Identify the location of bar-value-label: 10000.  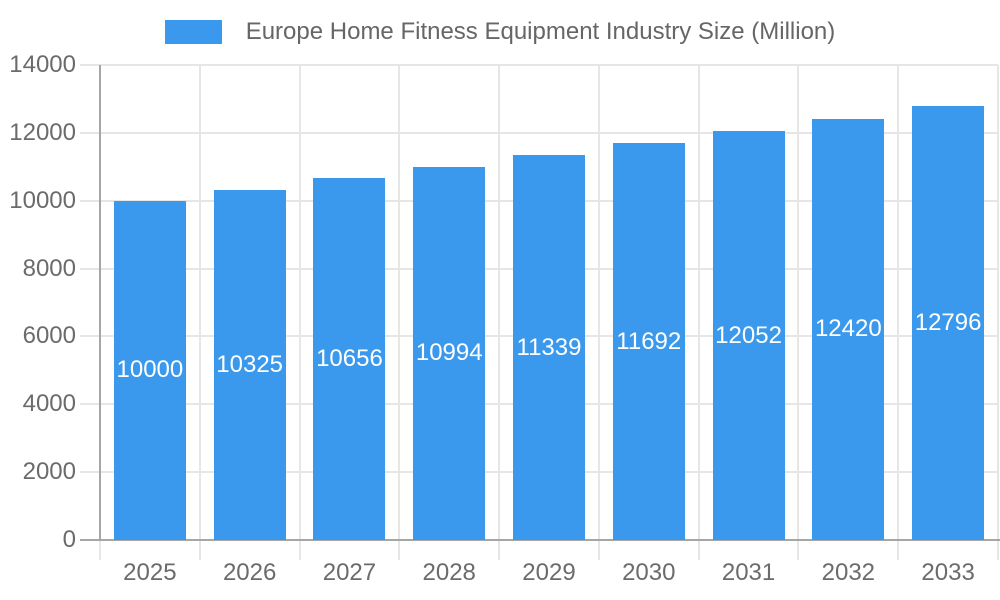
(150, 370).